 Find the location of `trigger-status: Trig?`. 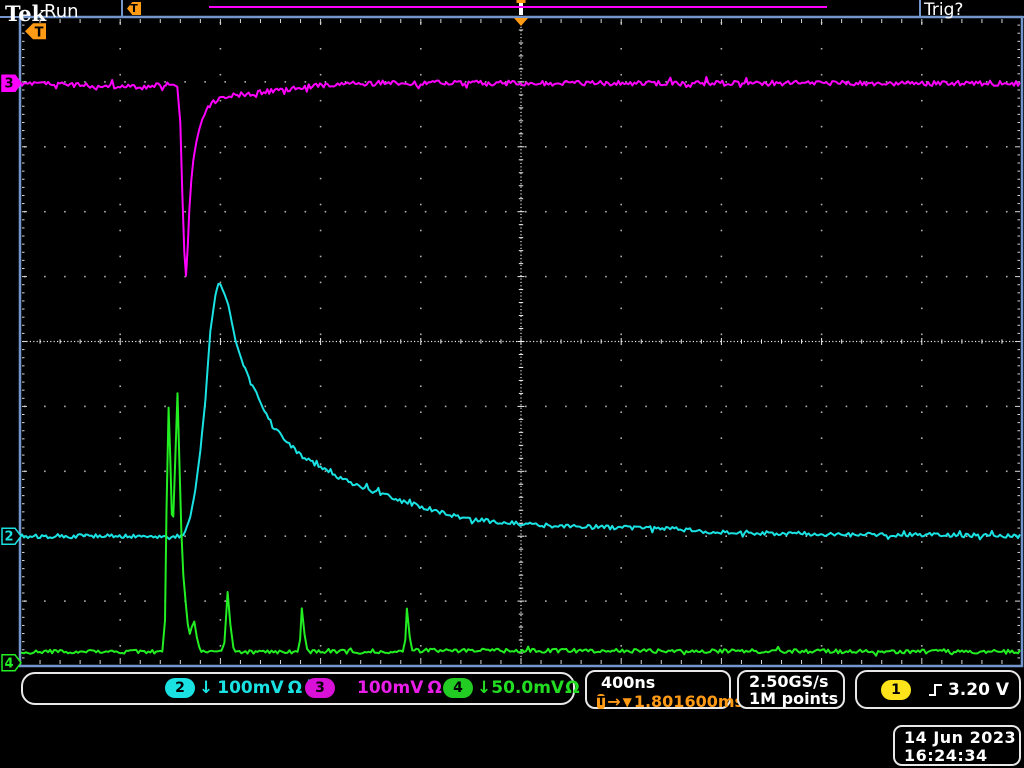

trigger-status: Trig? is located at coordinates (944, 10).